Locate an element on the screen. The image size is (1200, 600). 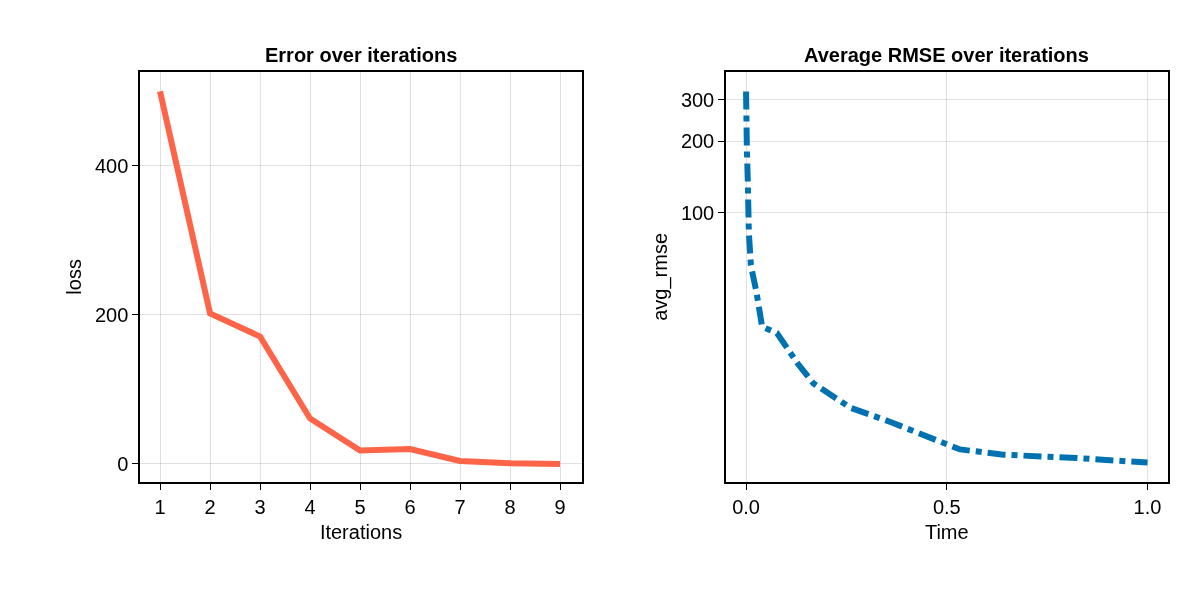
y-tick-label: 100 is located at coordinates (697, 212).